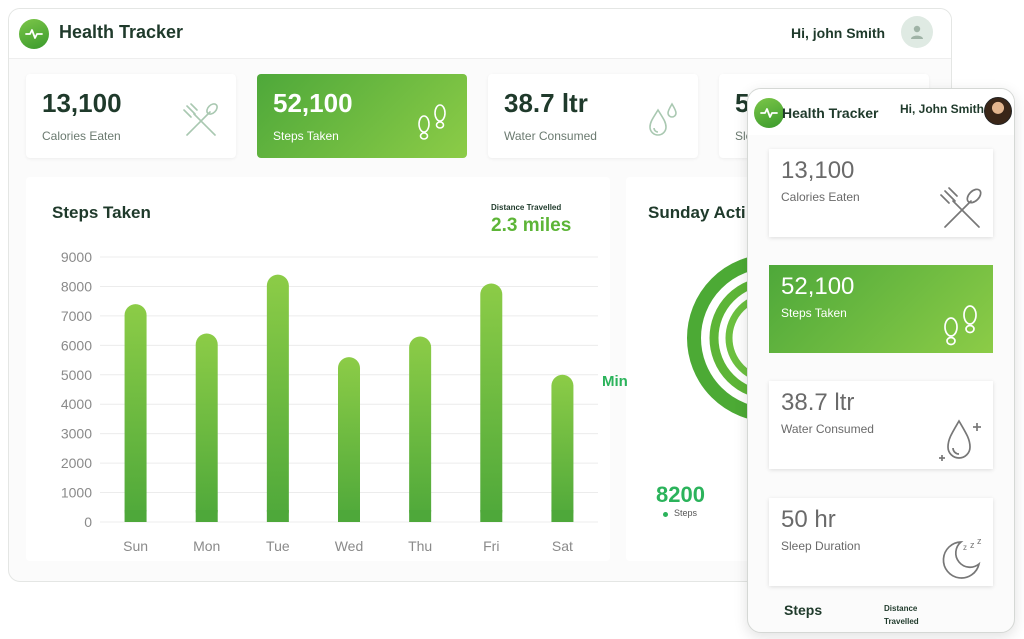 Image resolution: width=1024 pixels, height=639 pixels. I want to click on x-tick-label: Sat, so click(562, 546).